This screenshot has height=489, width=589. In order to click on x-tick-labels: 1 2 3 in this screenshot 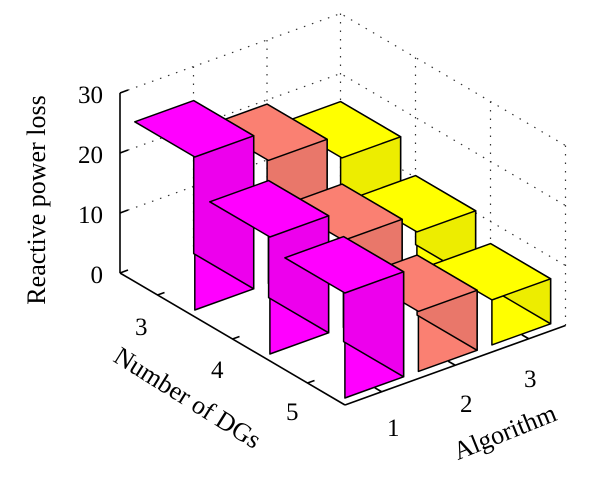, I will do `click(462, 404)`.